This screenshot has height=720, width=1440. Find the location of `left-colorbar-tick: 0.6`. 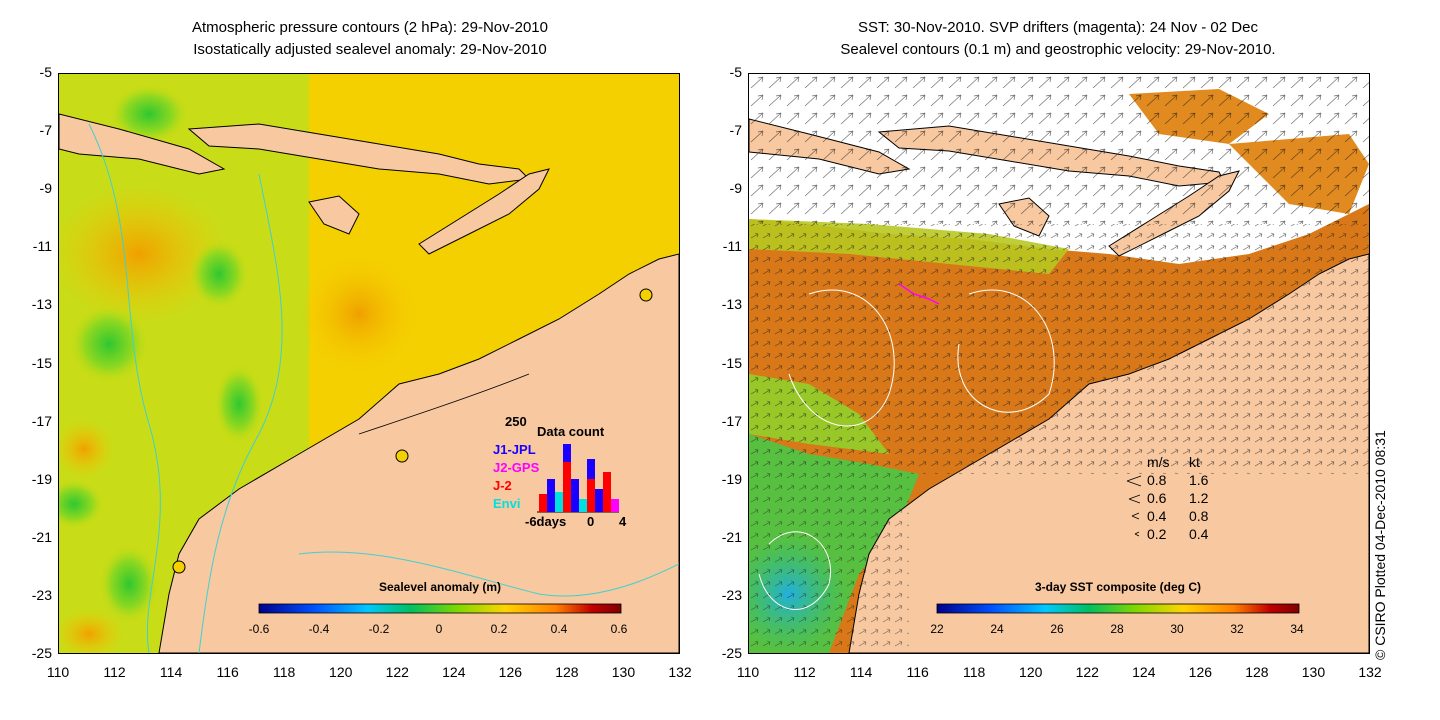

left-colorbar-tick: 0.6 is located at coordinates (619, 629).